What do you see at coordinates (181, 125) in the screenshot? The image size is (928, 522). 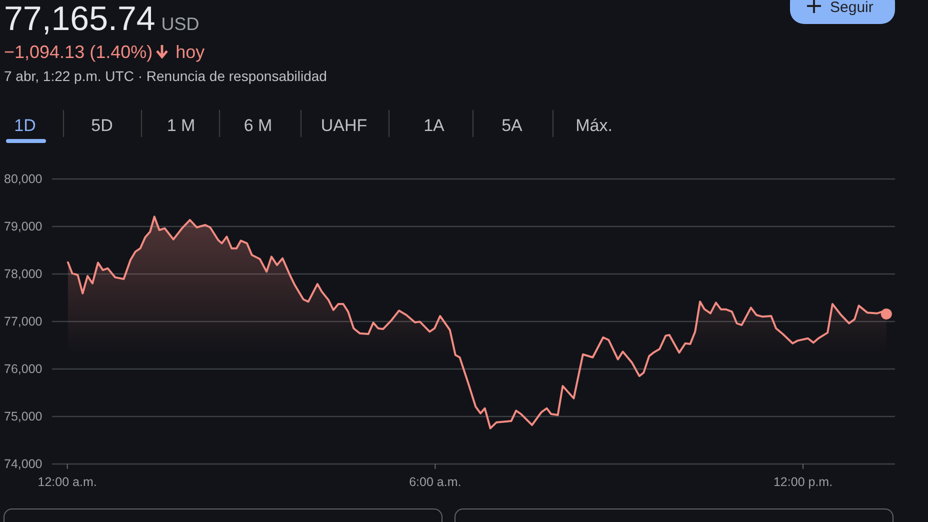 I see `text: 1 M` at bounding box center [181, 125].